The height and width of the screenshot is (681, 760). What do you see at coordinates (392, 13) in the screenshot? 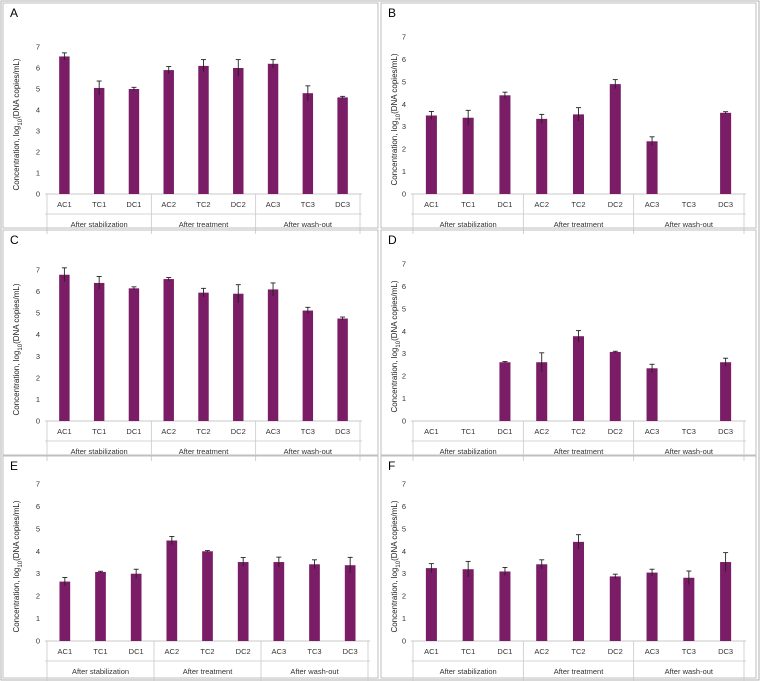
I see `panel-letter: B` at bounding box center [392, 13].